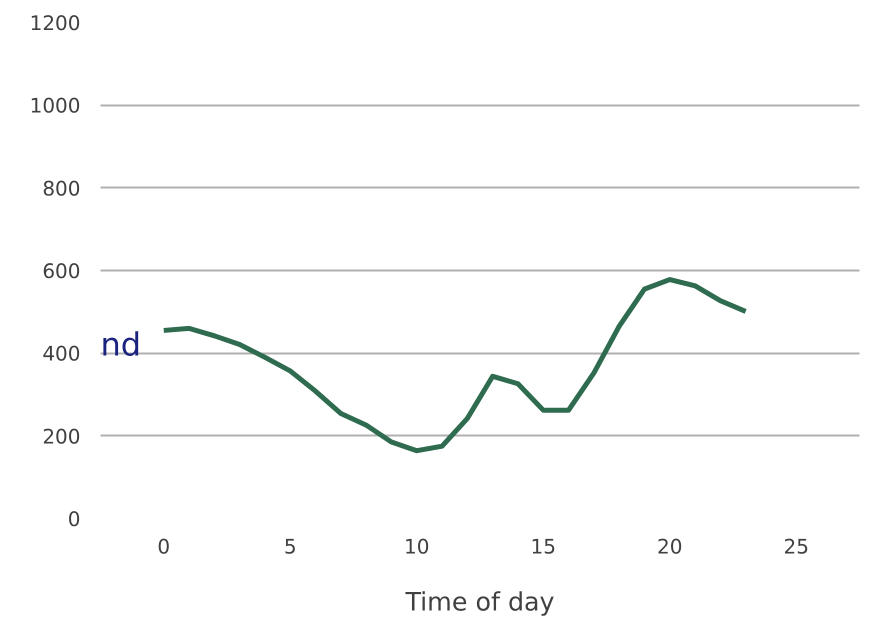 Image resolution: width=874 pixels, height=619 pixels. I want to click on y-tick-label: 1000, so click(55, 106).